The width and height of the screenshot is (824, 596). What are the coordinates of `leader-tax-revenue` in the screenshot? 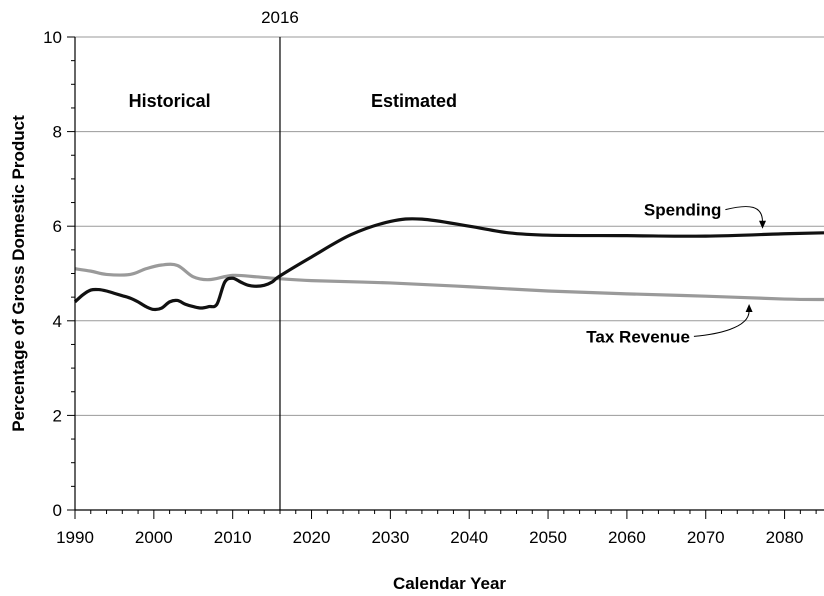 It's located at (721, 323).